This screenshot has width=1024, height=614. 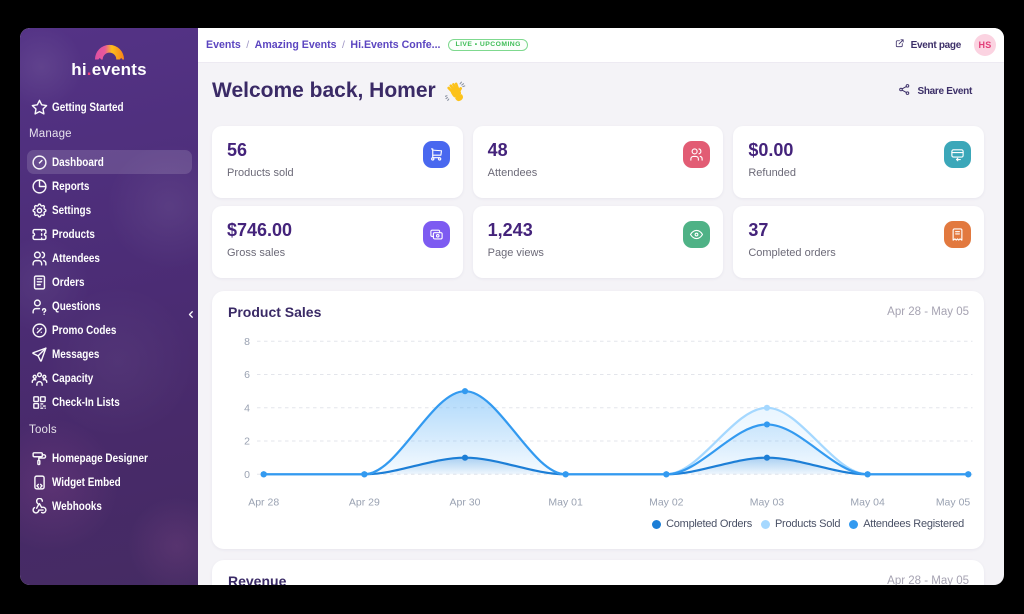 What do you see at coordinates (257, 579) in the screenshot?
I see `revenue-title: Revenue` at bounding box center [257, 579].